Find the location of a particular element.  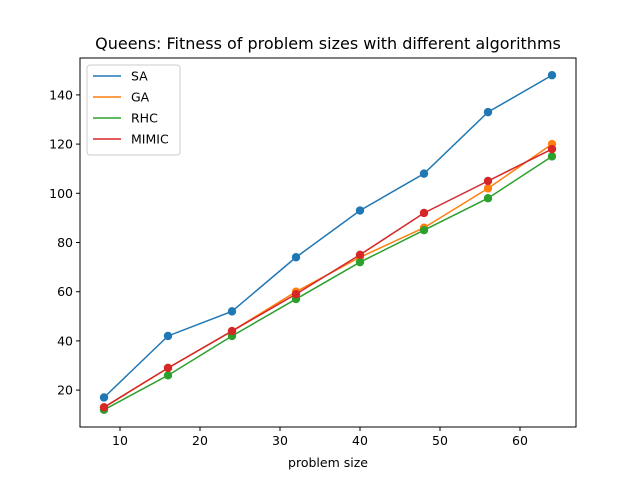

legend-label-sa: SA is located at coordinates (139, 76).